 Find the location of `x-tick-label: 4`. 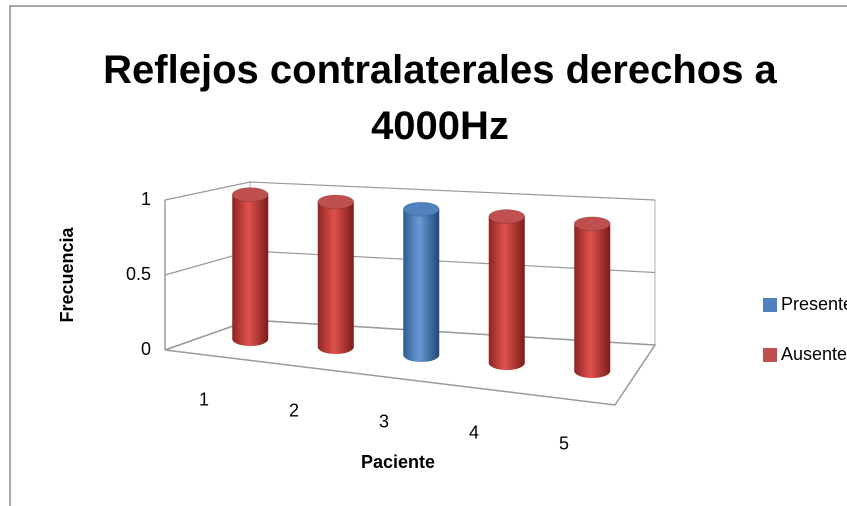

x-tick-label: 4 is located at coordinates (474, 432).